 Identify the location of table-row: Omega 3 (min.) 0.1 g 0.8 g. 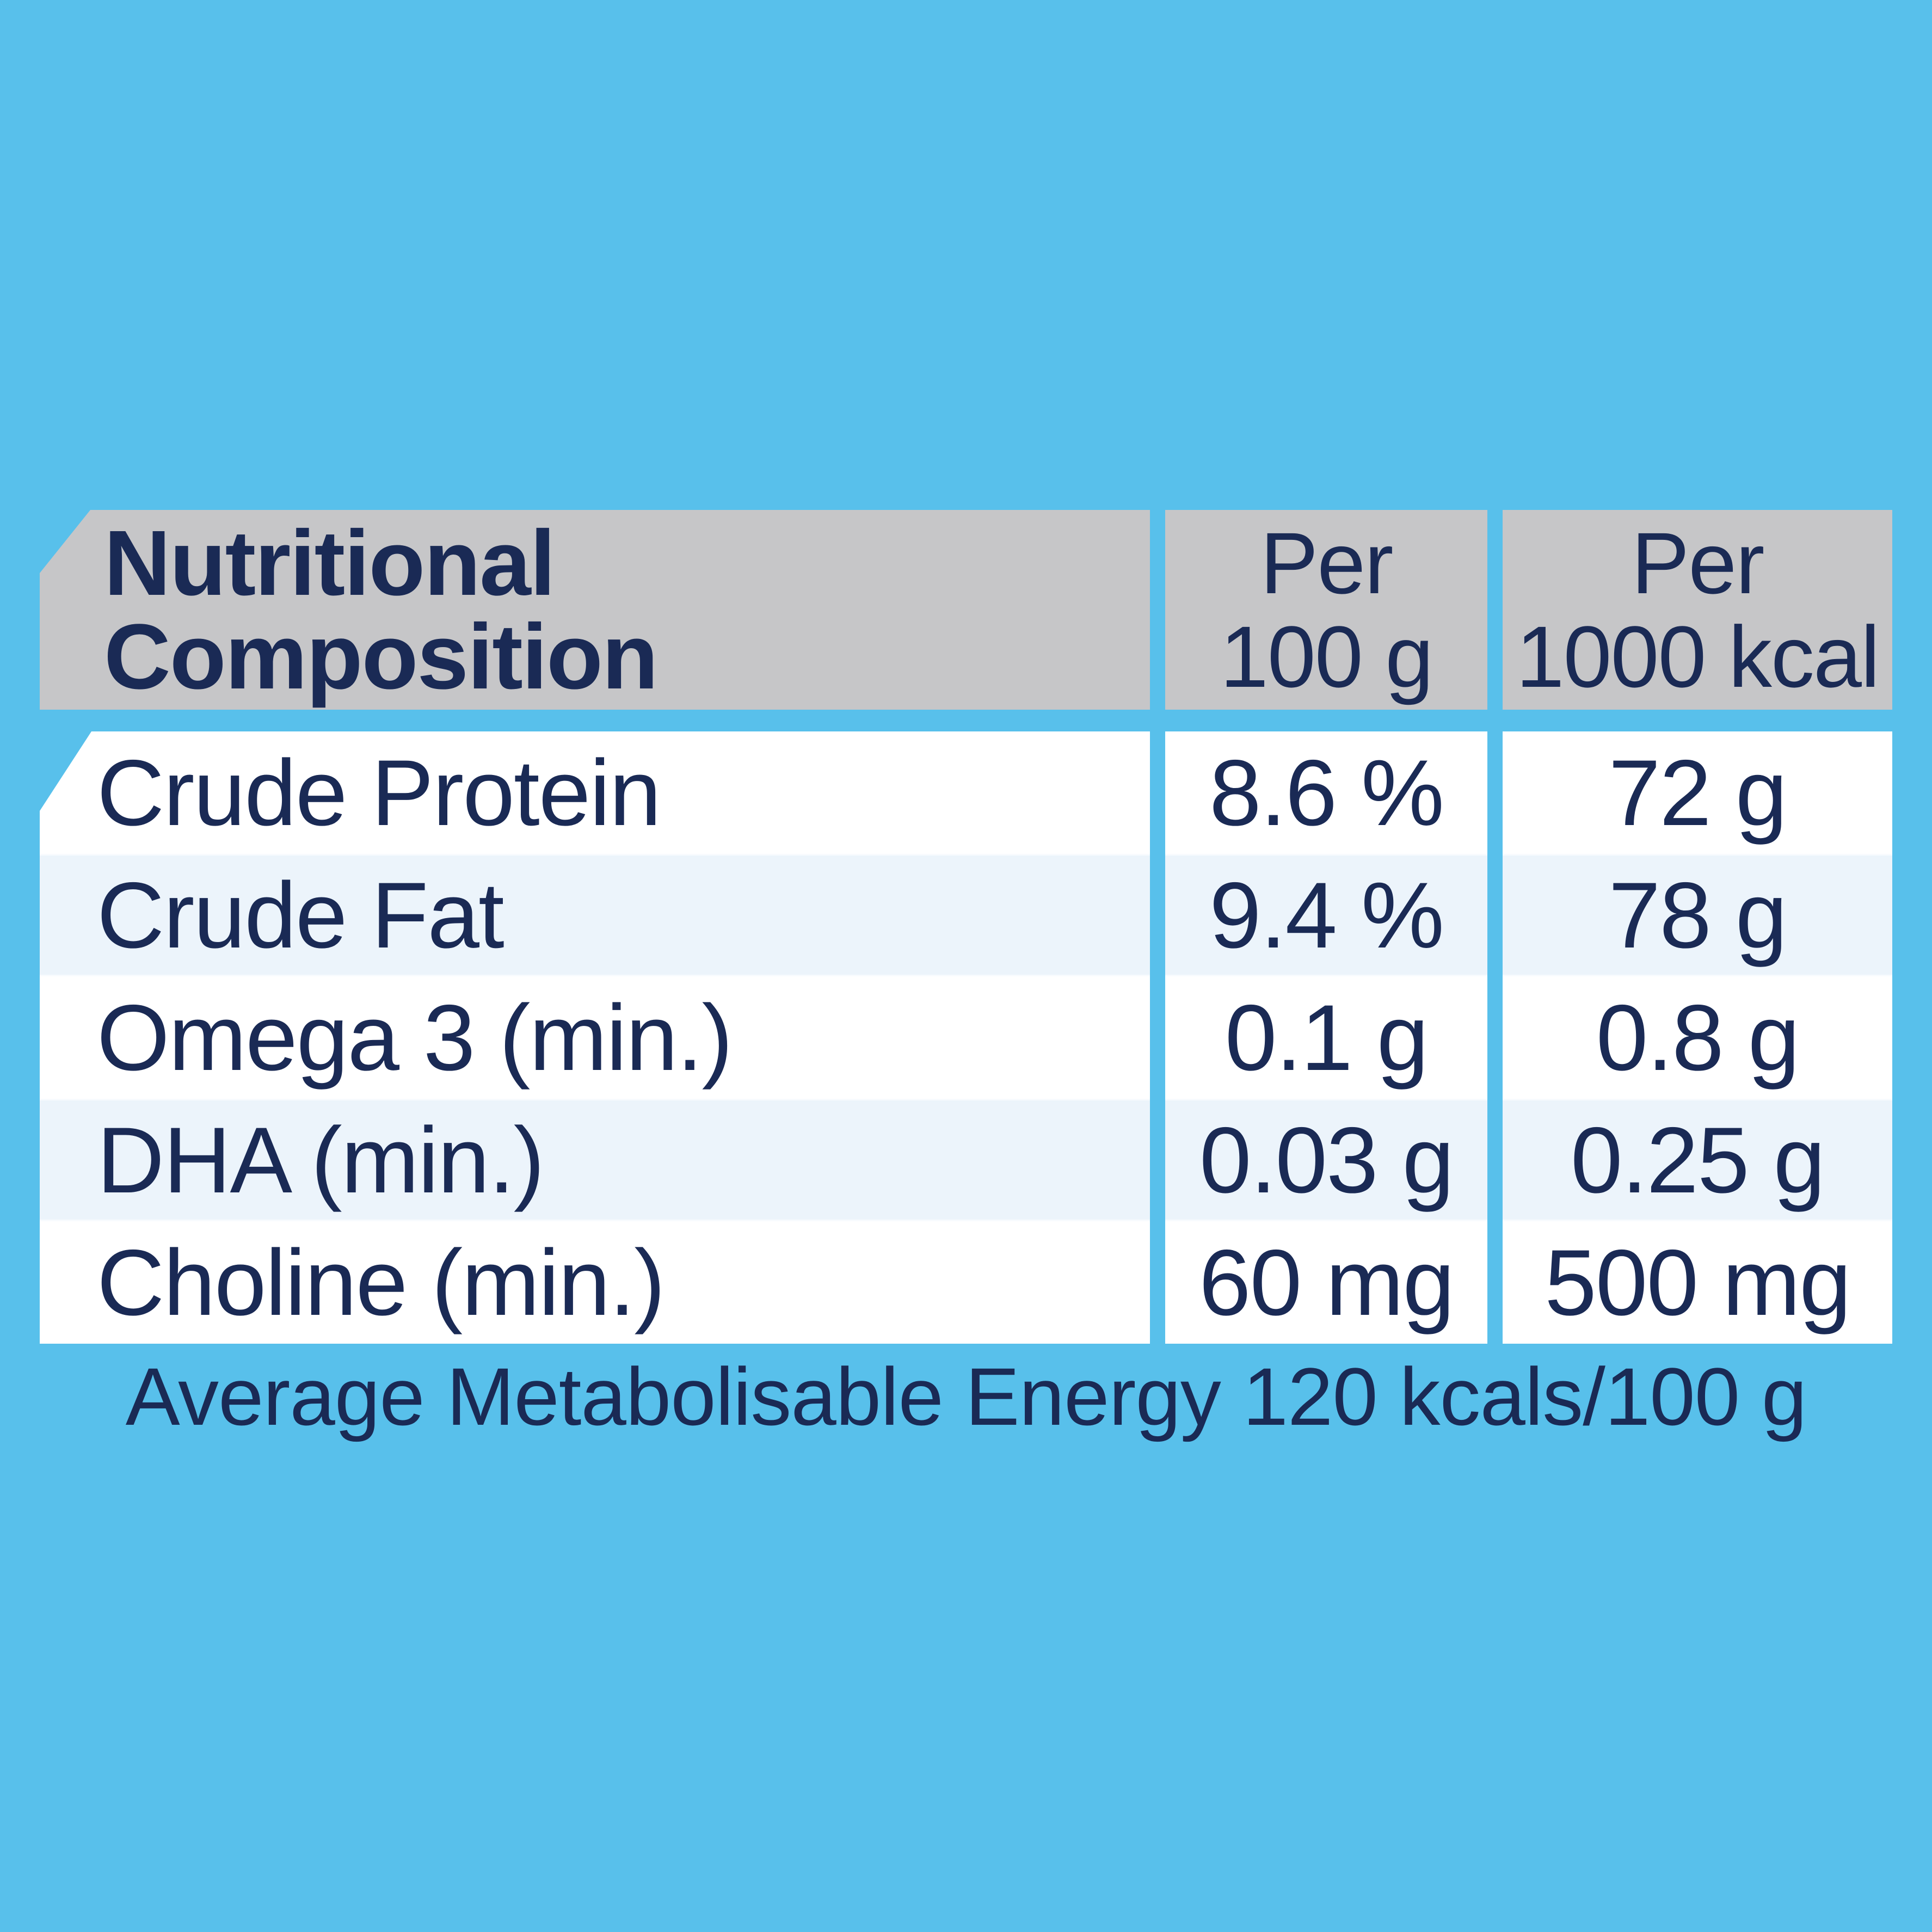
(966, 1037).